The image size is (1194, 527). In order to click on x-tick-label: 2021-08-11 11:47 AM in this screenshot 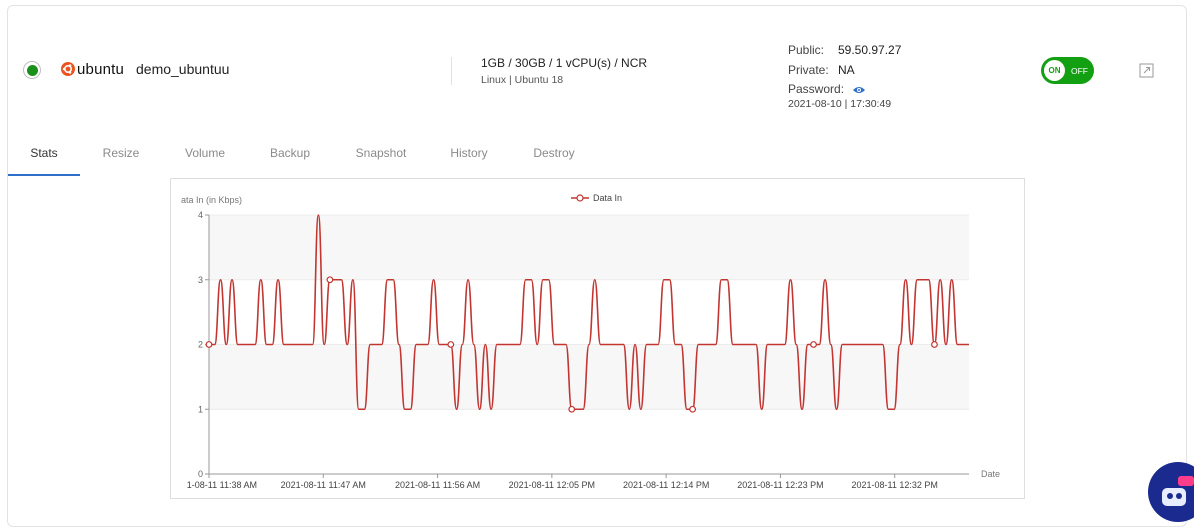, I will do `click(323, 485)`.